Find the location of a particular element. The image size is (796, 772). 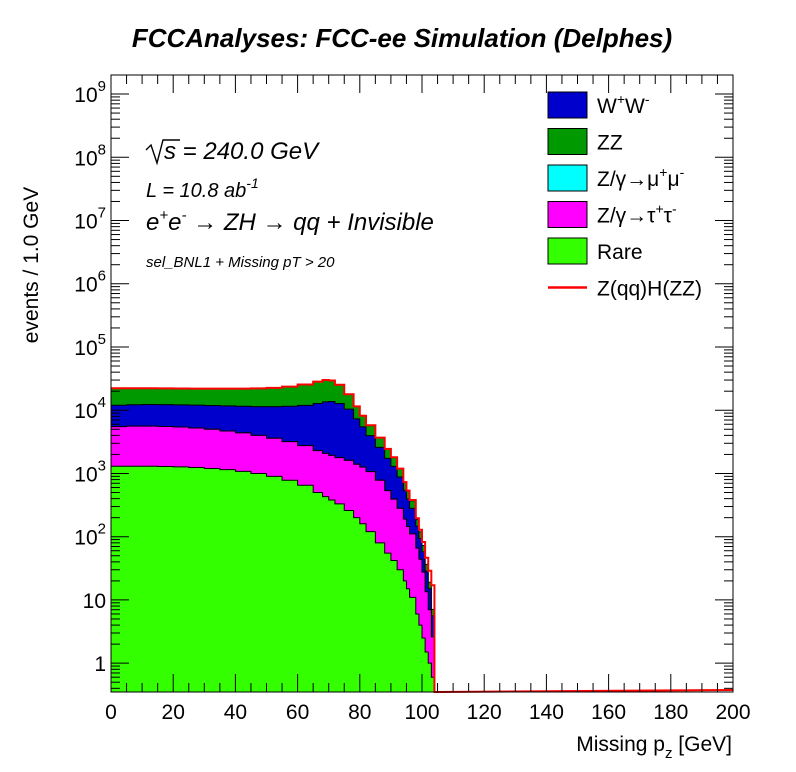

sqrt-s-text: s = 240.0 GeV is located at coordinates (242, 151).